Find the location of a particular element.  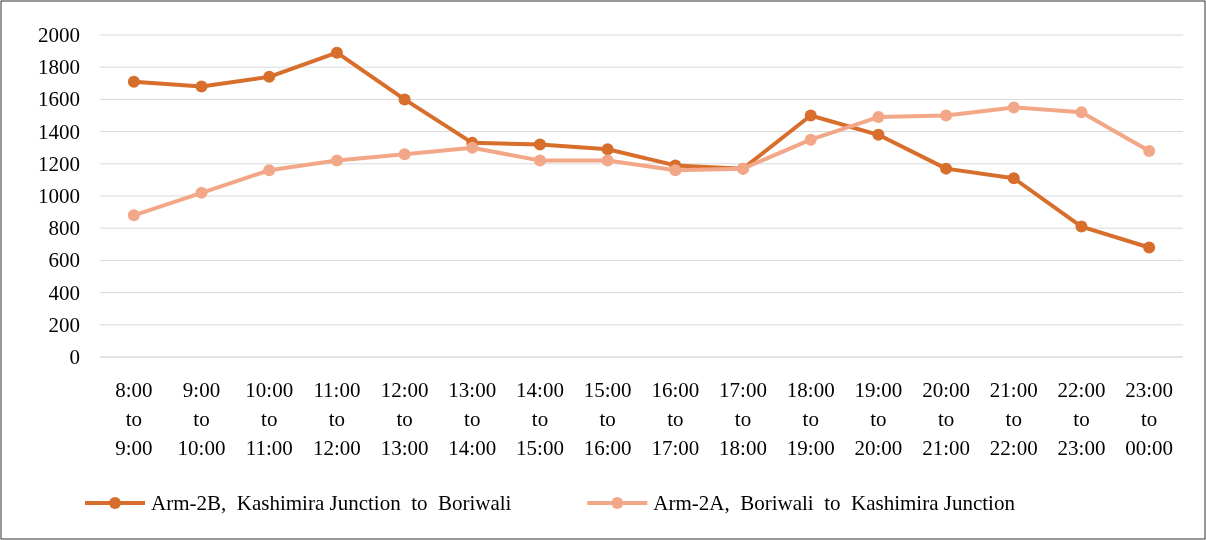

legend-label: Arm-2A, Boriwali to Kashimira Junction is located at coordinates (834, 503).